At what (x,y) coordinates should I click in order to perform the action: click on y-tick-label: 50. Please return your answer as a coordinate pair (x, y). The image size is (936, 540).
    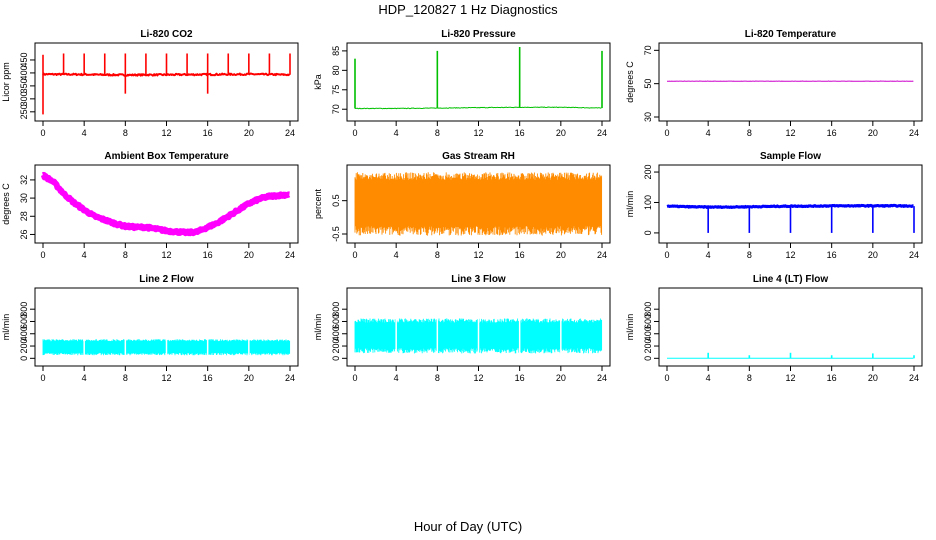
    Looking at the image, I should click on (648, 84).